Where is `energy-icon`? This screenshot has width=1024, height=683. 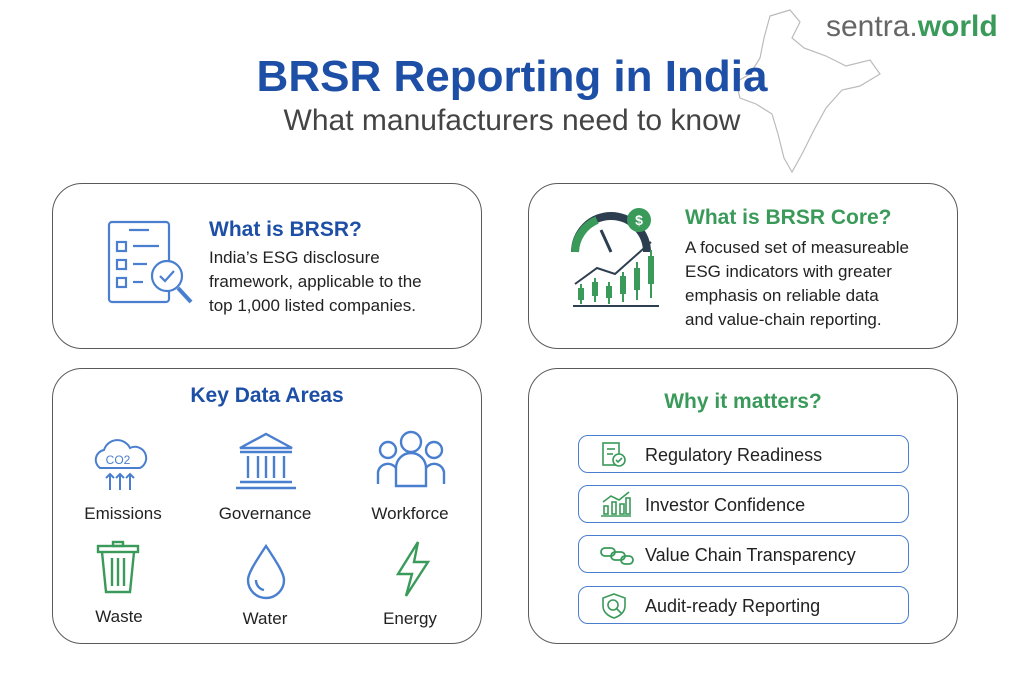 energy-icon is located at coordinates (413, 569).